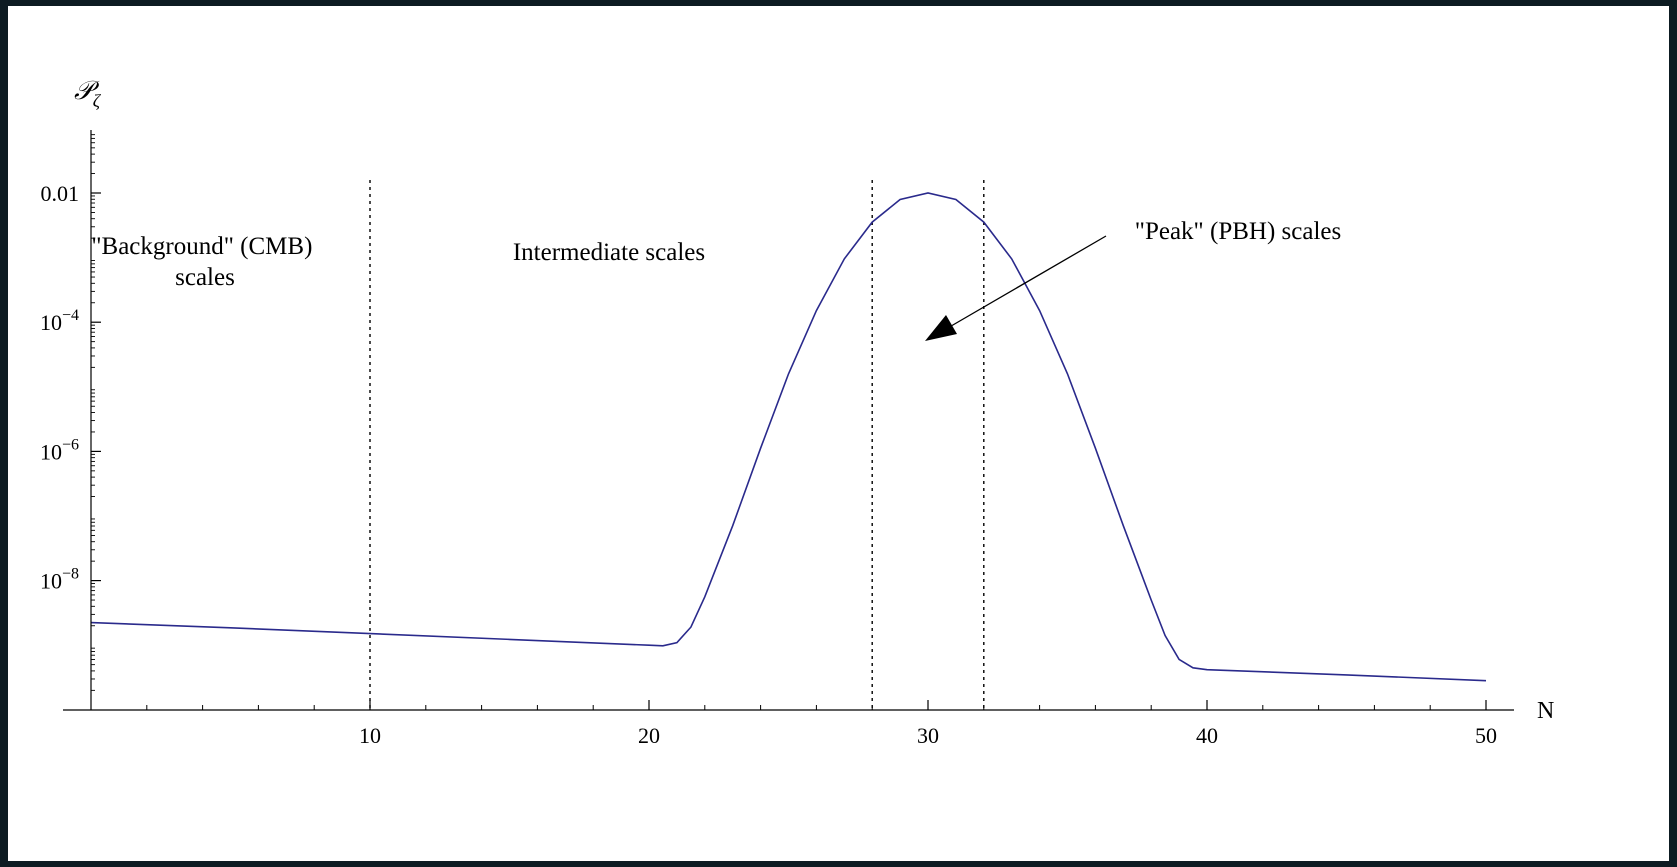 This screenshot has width=1677, height=867. I want to click on y-tick-label-e-6: 10⁻⁶, so click(59, 450).